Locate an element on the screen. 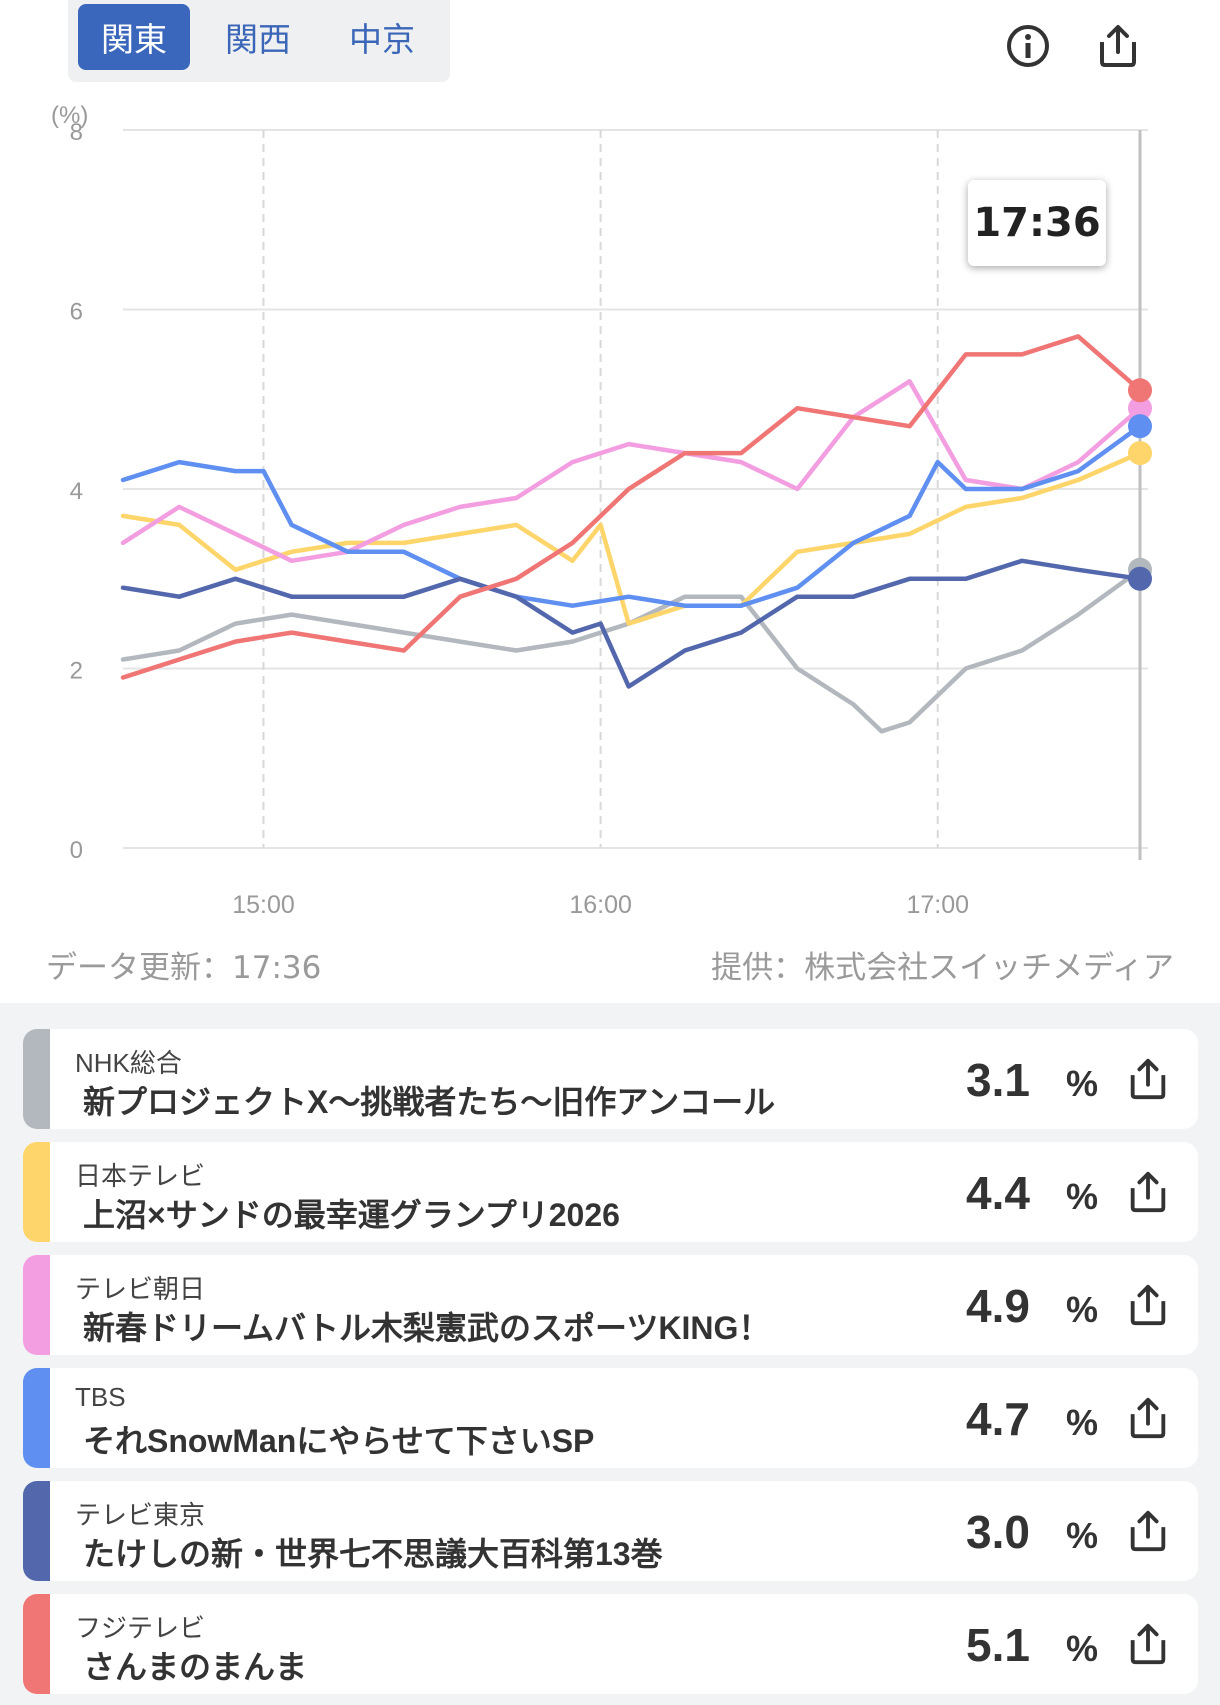  tab-kanto: 関東 is located at coordinates (134, 37).